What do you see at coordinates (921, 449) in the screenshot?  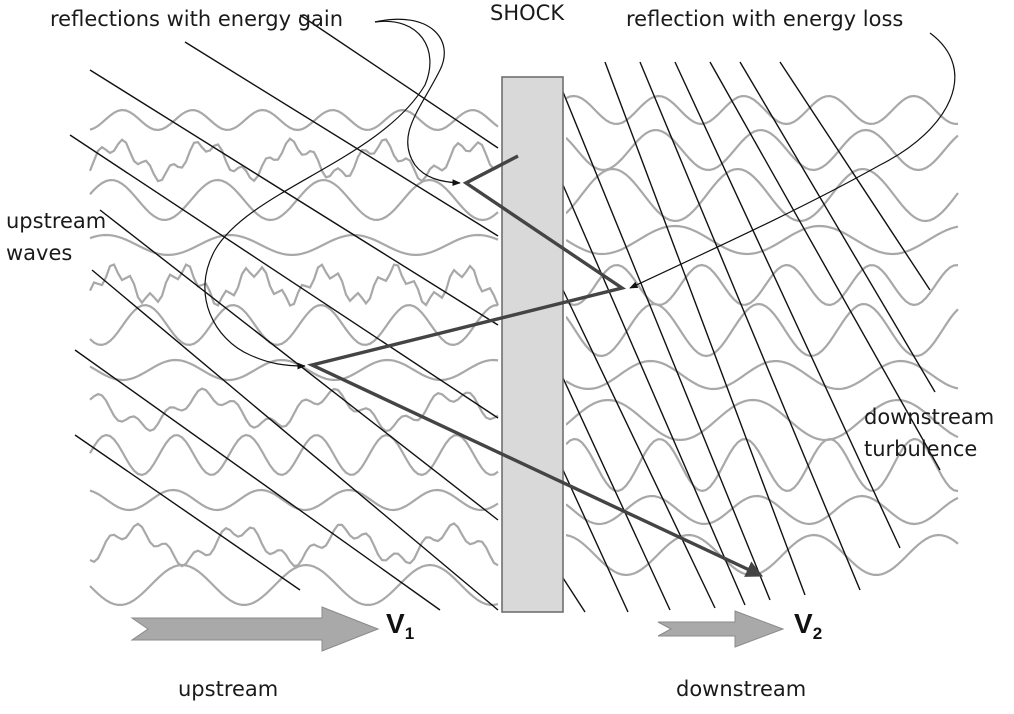 I see `downstream-turbulence-label-line2: turbulence` at bounding box center [921, 449].